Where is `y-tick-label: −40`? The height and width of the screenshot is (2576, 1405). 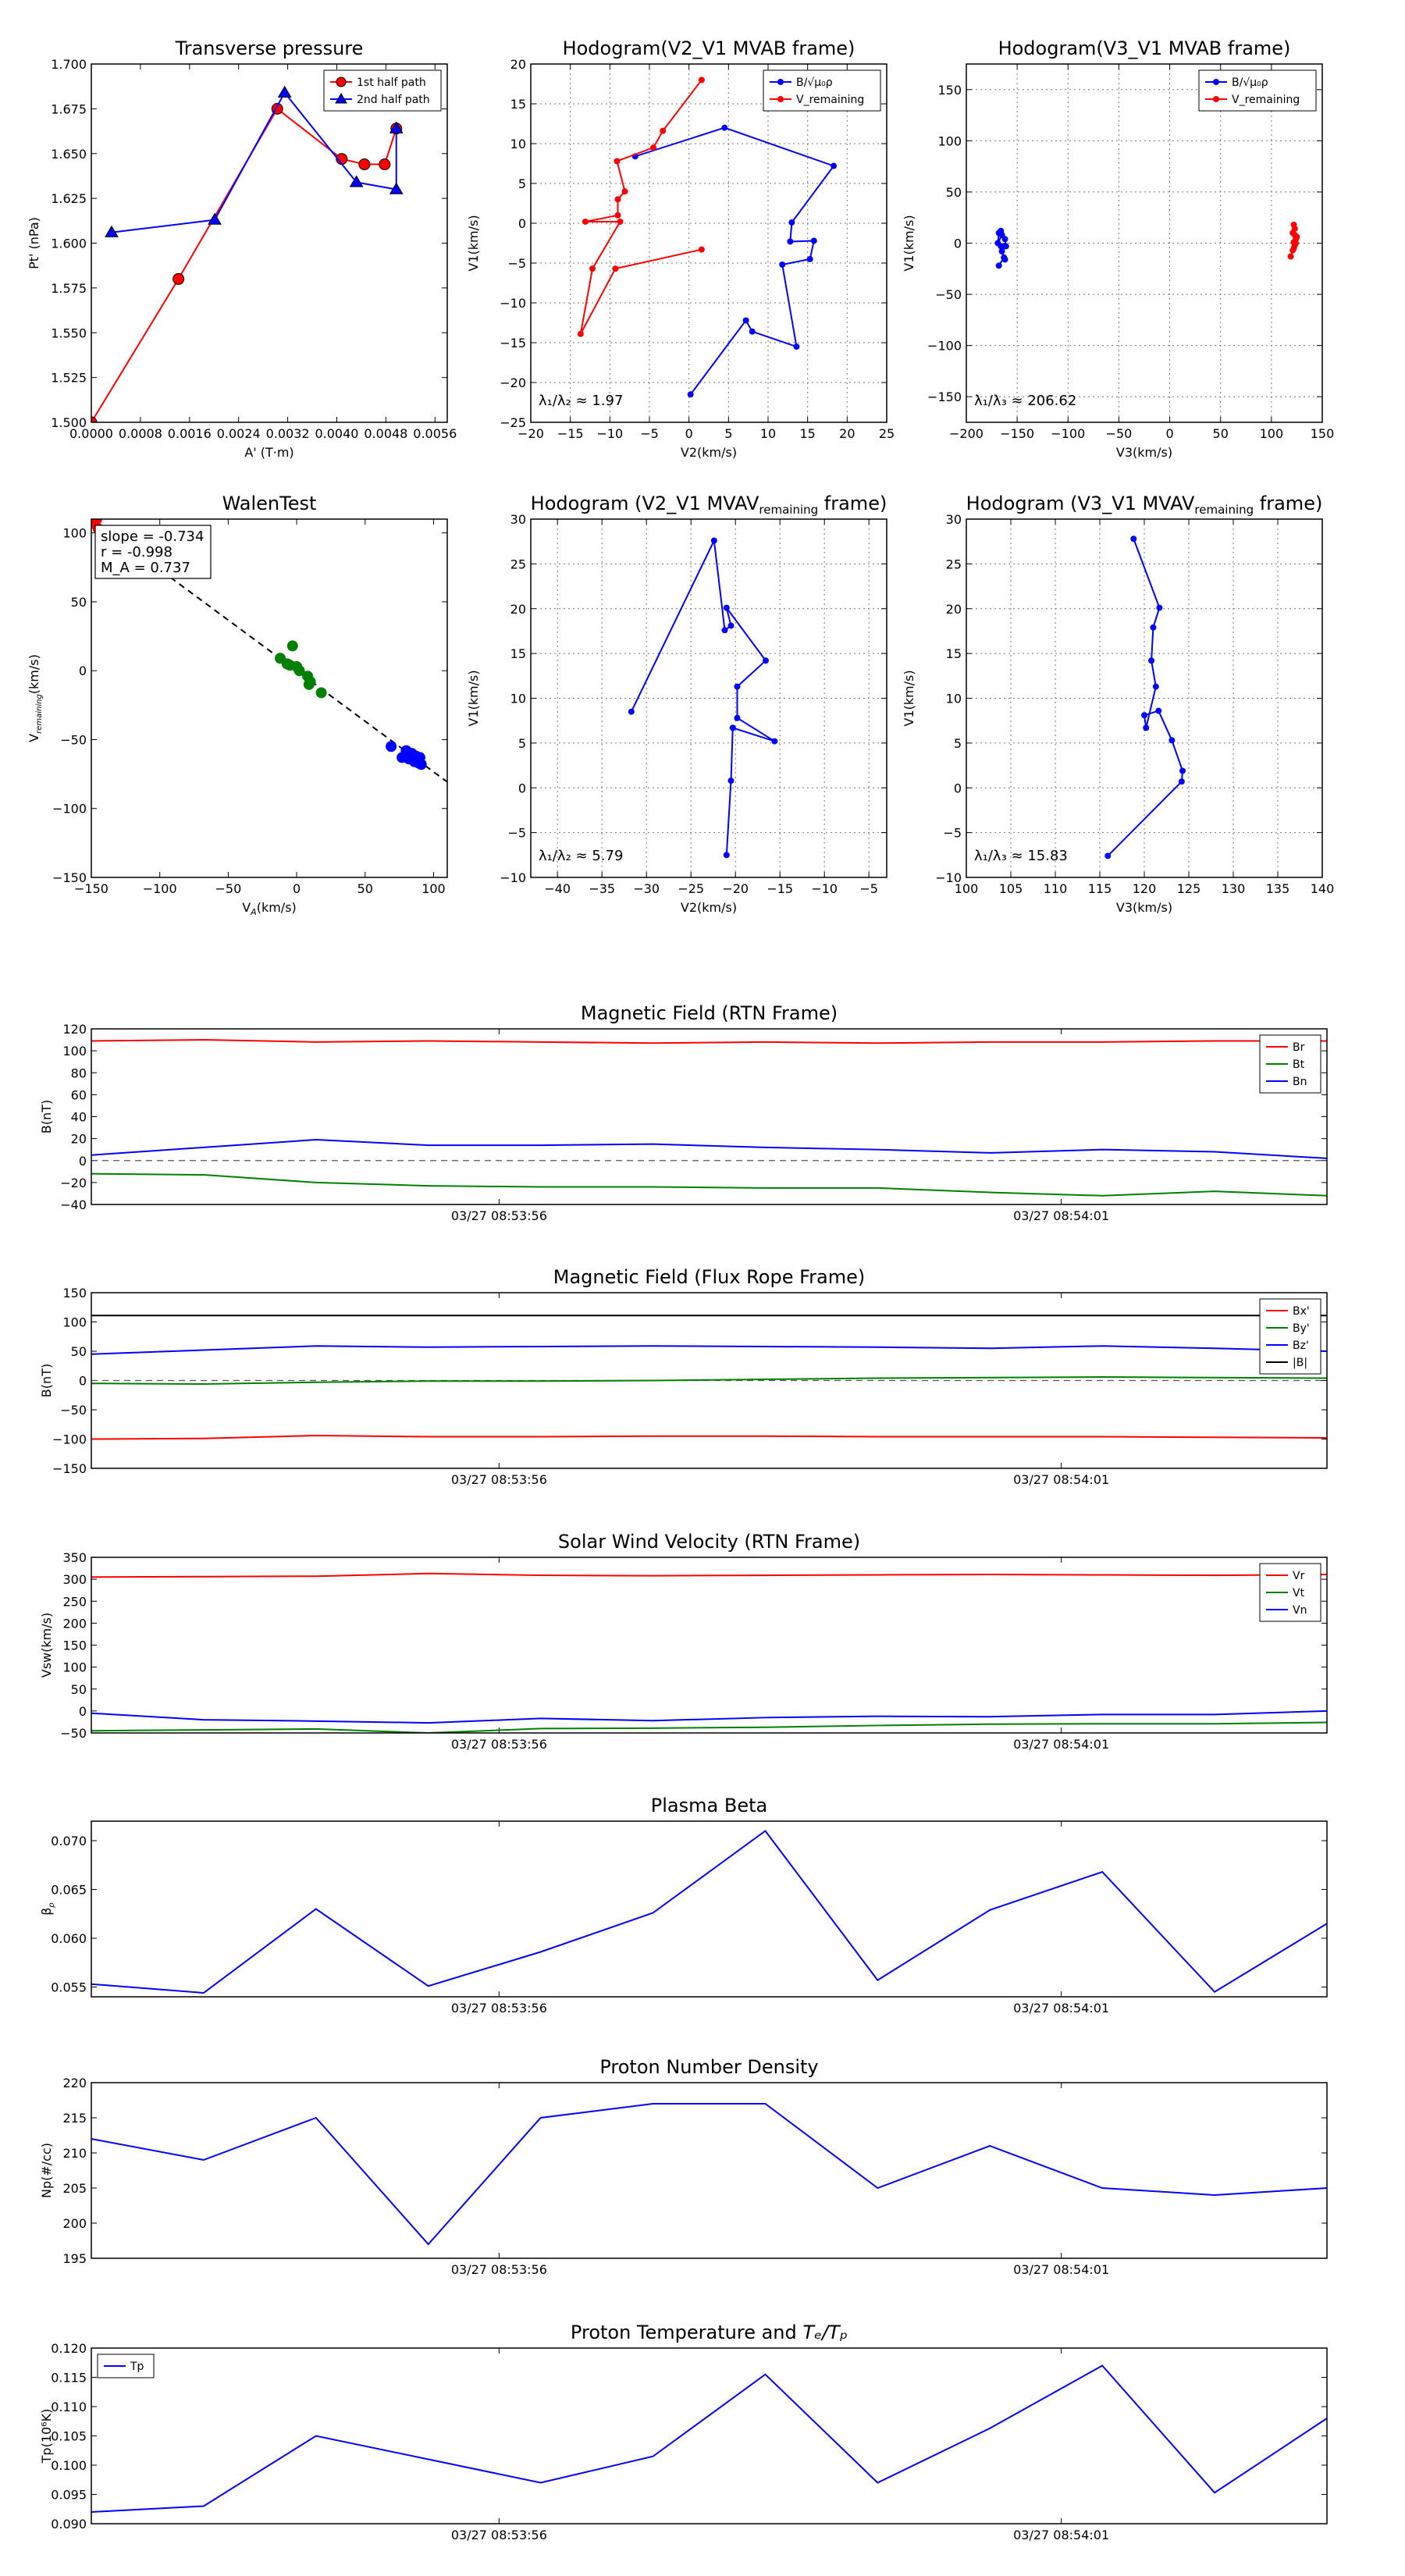 y-tick-label: −40 is located at coordinates (73, 1204).